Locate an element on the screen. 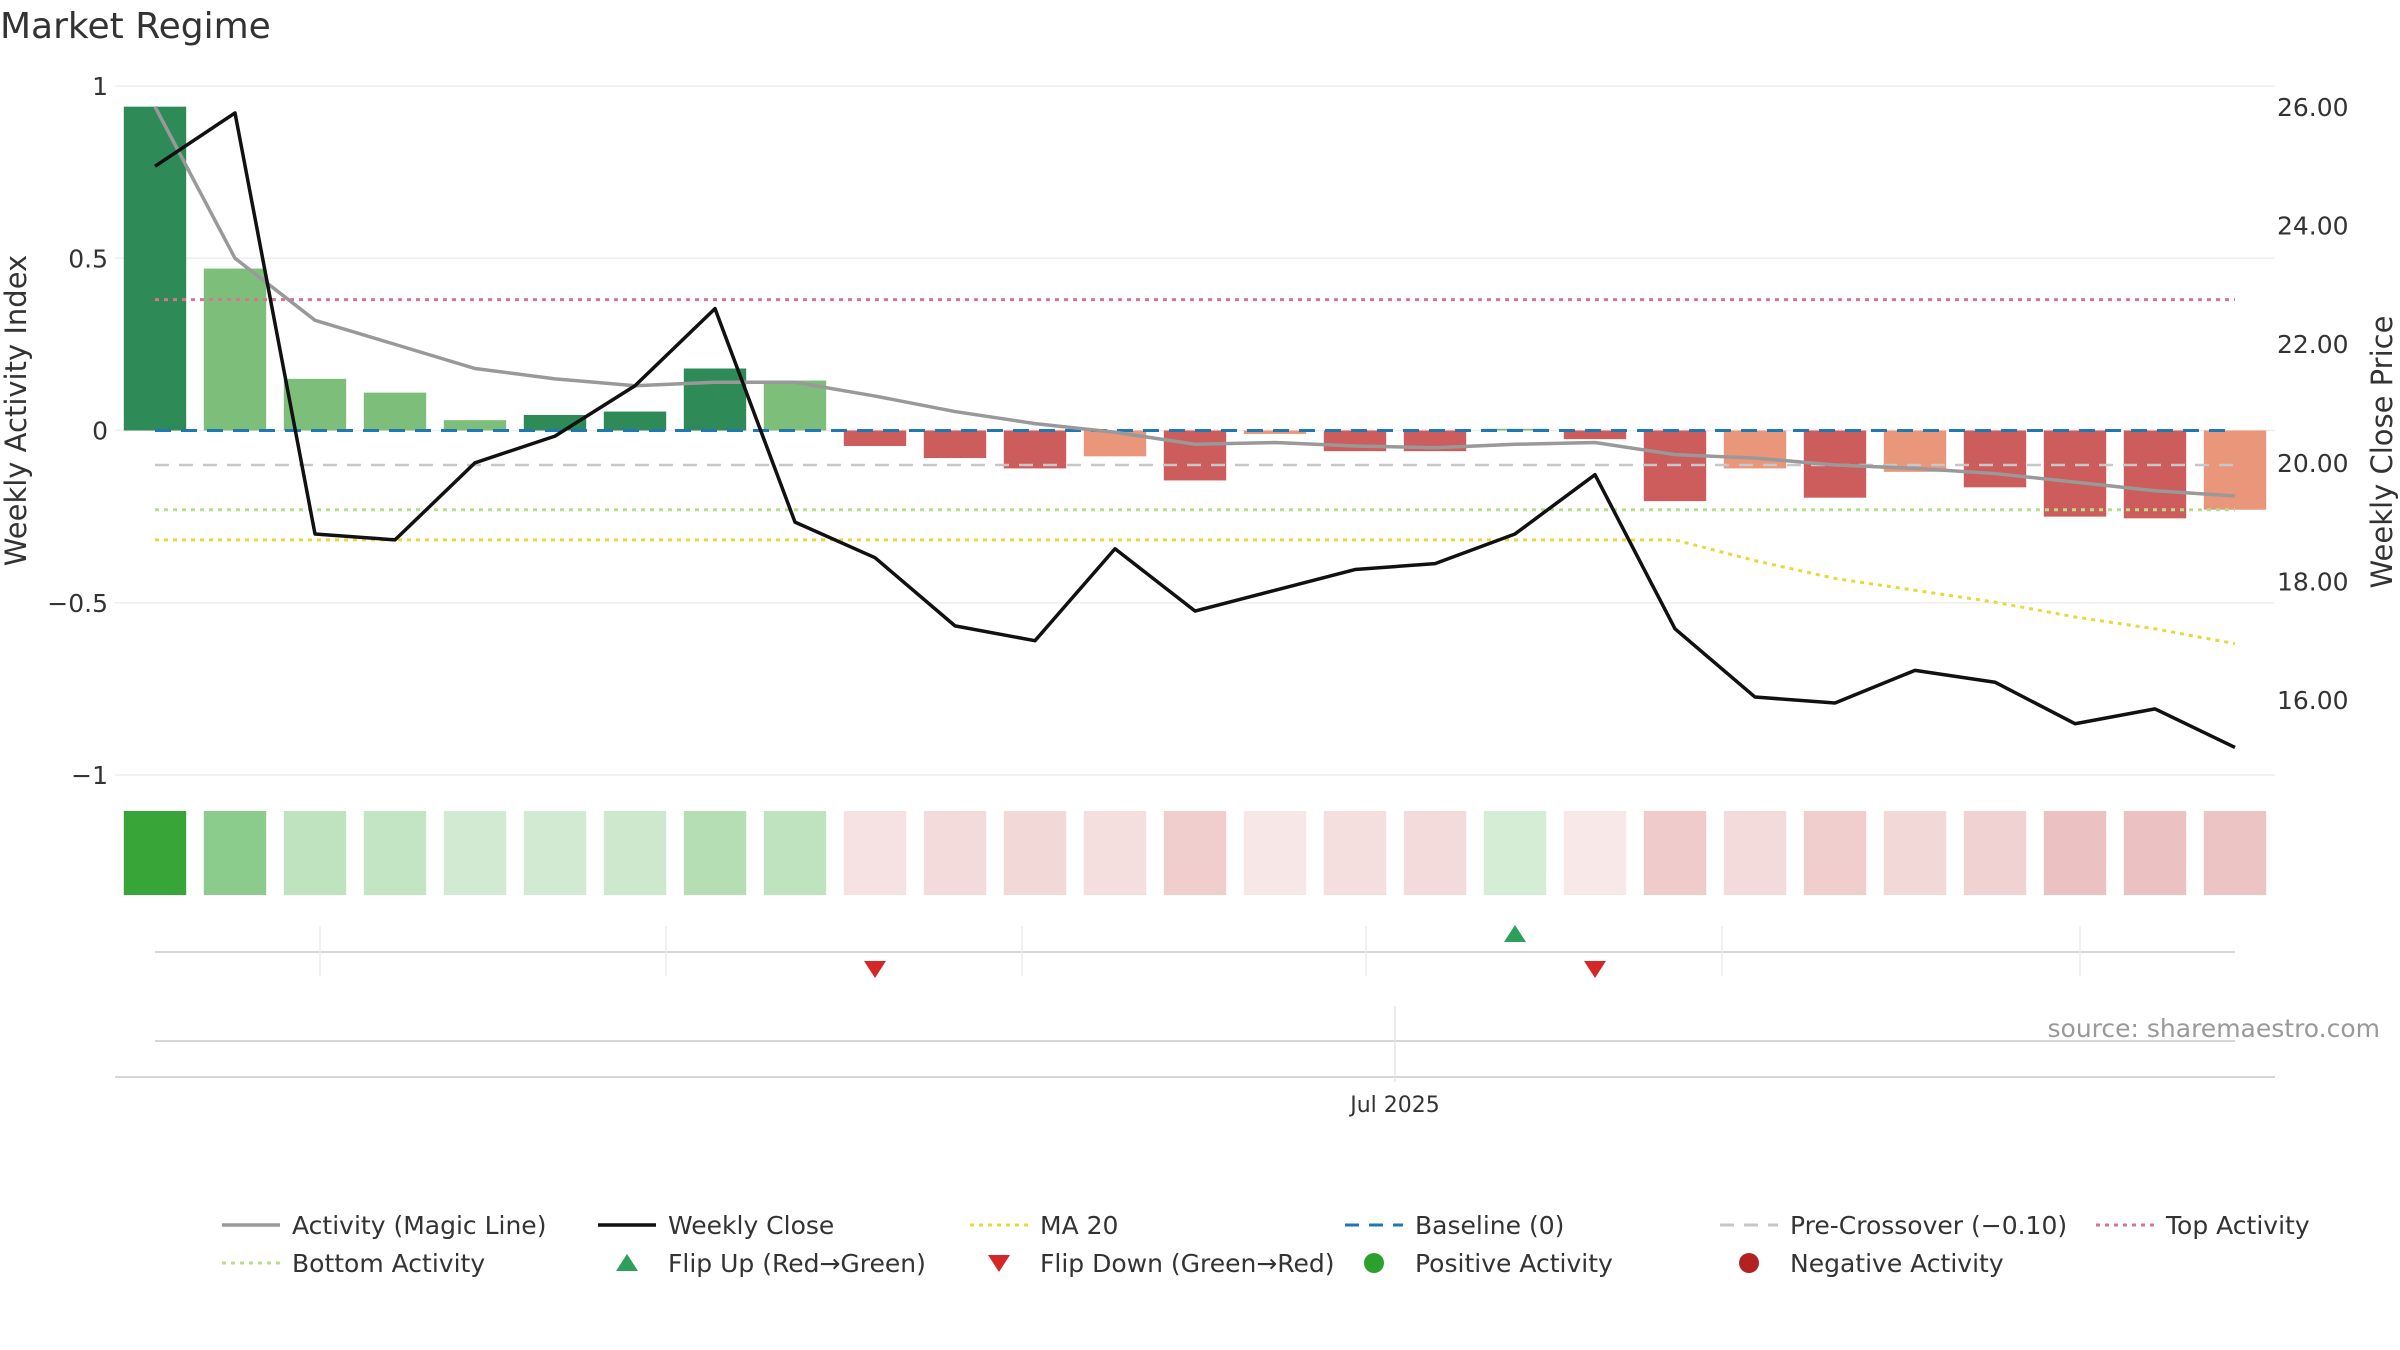  legend-label: Positive Activity is located at coordinates (1514, 1263).